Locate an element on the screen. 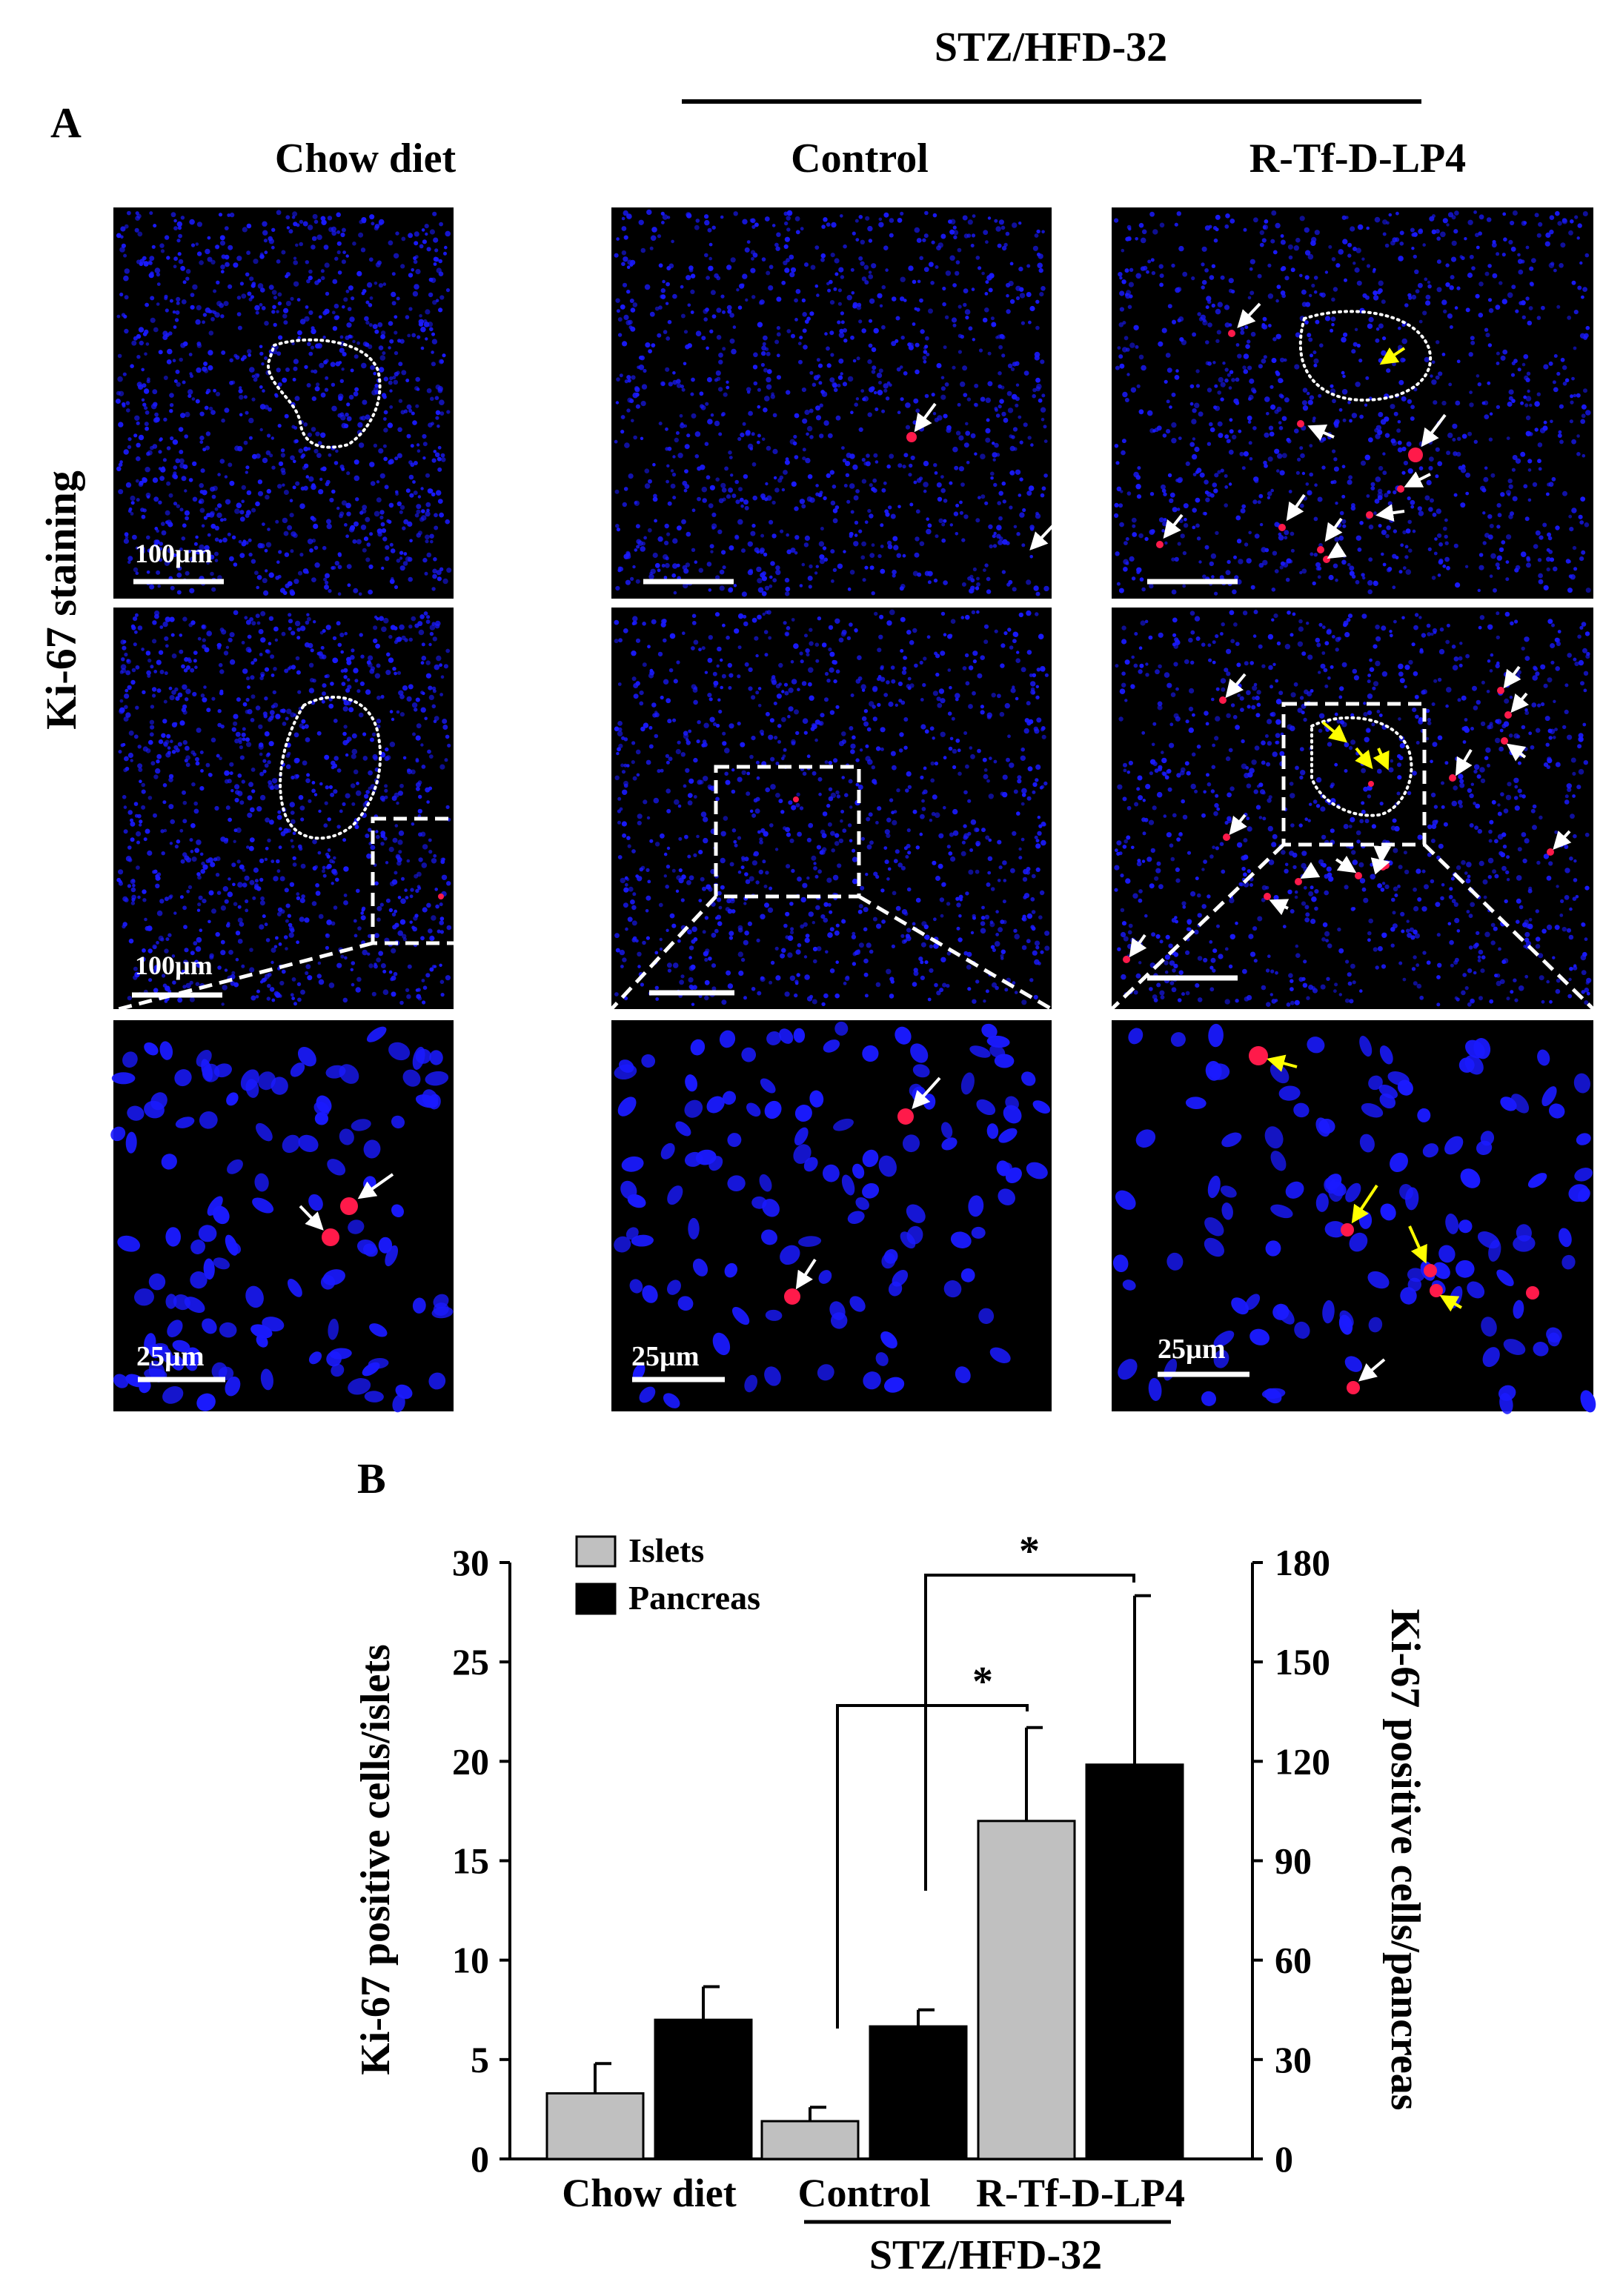 Image resolution: width=1623 pixels, height=2296 pixels. right-tick-label: 0 is located at coordinates (1284, 2159).